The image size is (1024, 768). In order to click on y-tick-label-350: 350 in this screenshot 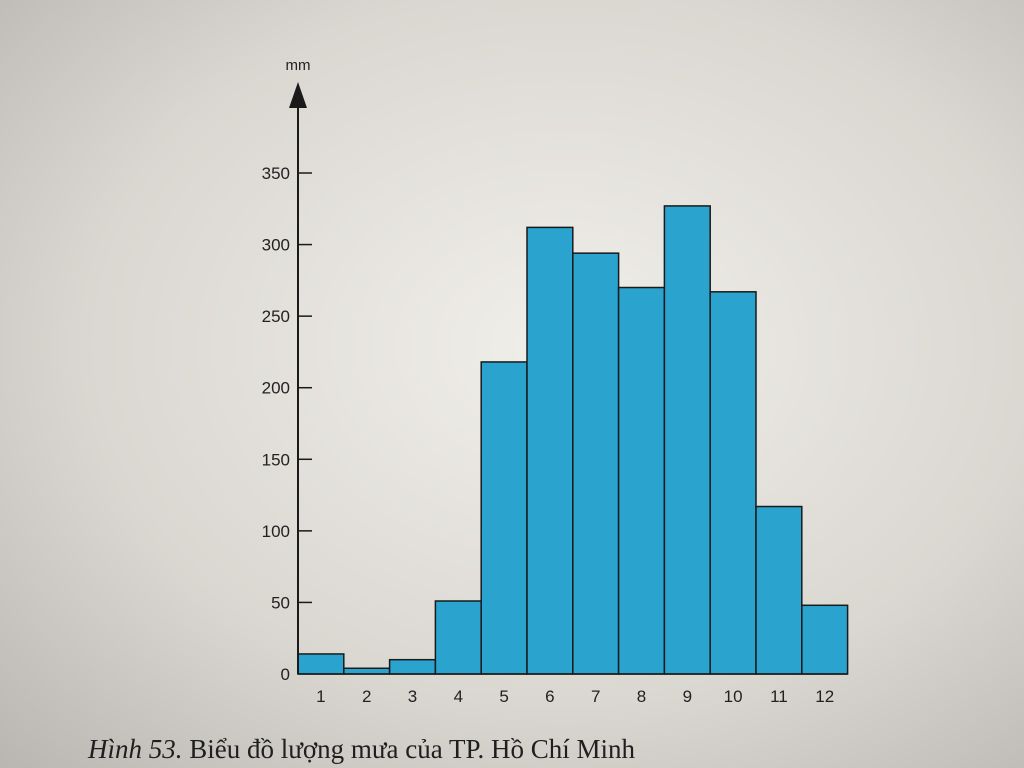, I will do `click(276, 173)`.